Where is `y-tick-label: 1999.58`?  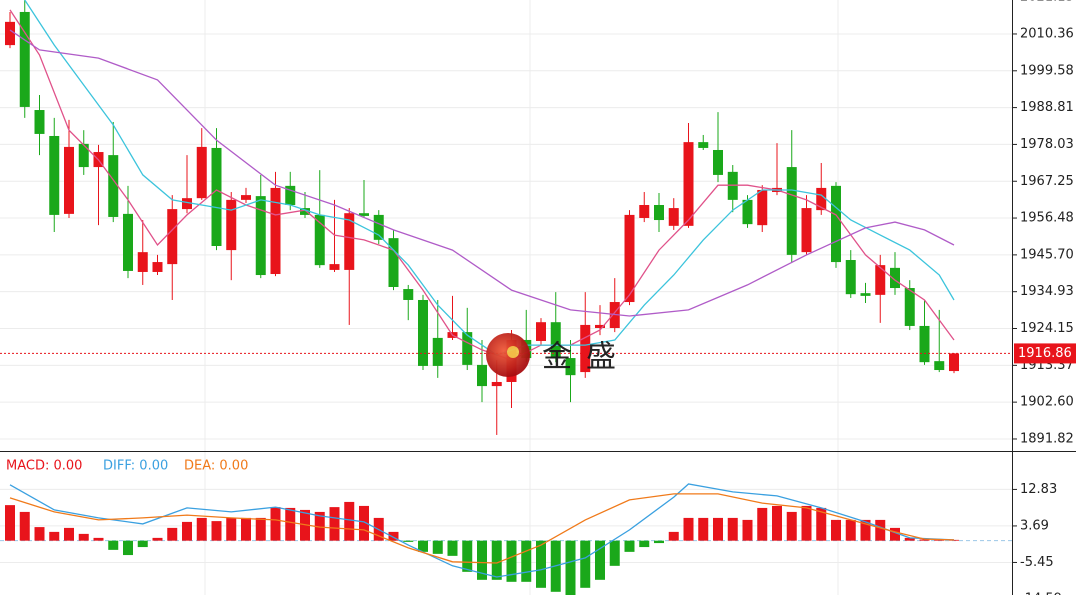
y-tick-label: 1999.58 is located at coordinates (1047, 70).